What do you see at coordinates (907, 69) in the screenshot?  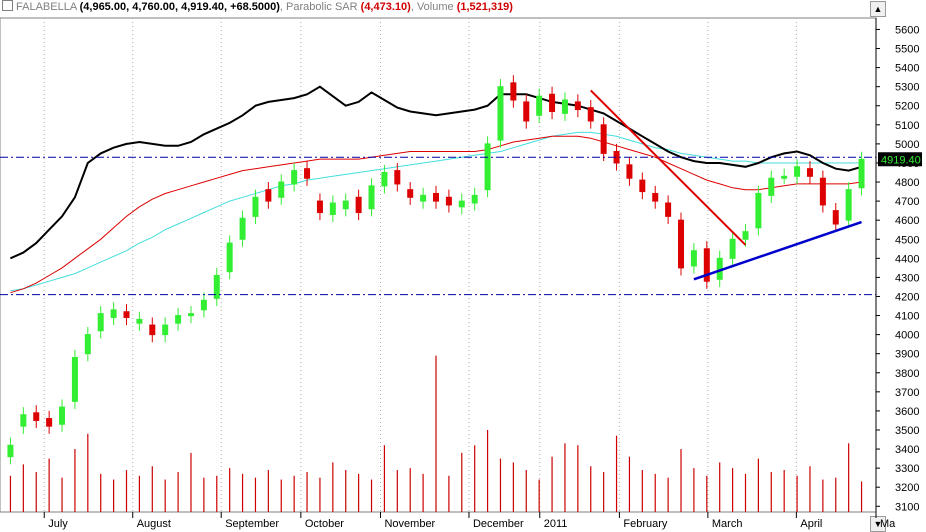 I see `price-tick-label: 5400` at bounding box center [907, 69].